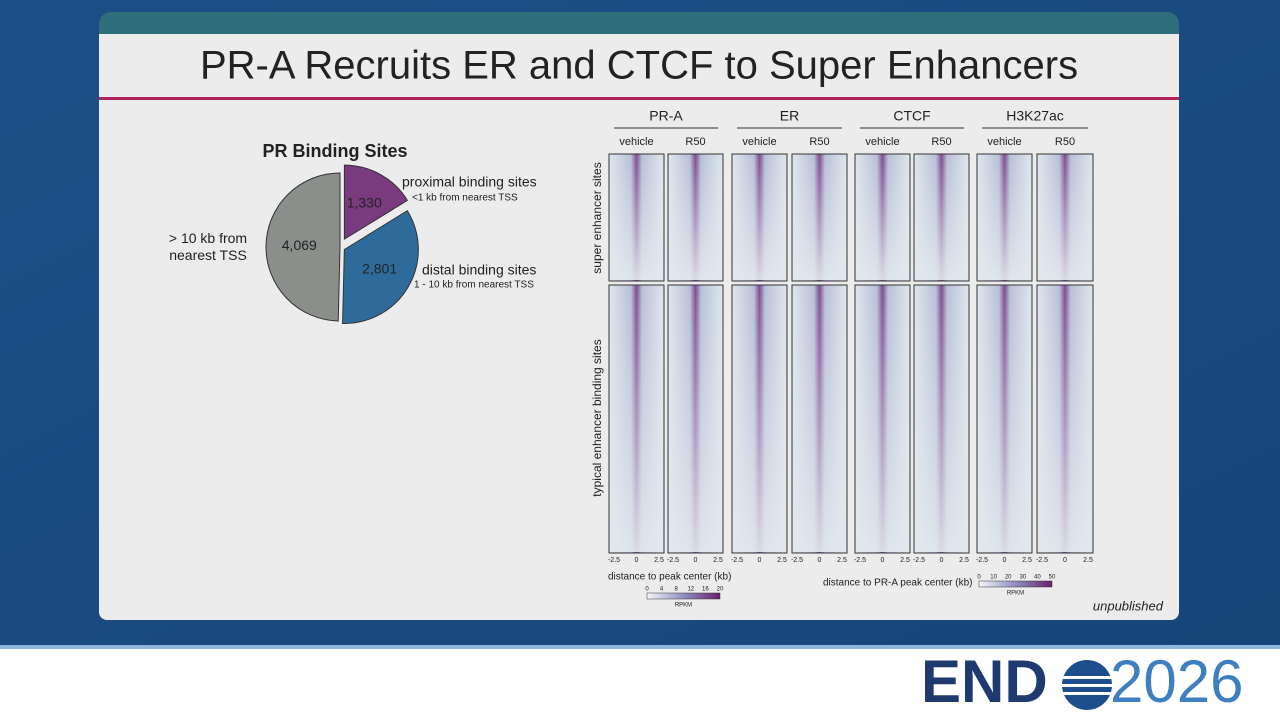  I want to click on slice-value: 2,801, so click(379, 268).